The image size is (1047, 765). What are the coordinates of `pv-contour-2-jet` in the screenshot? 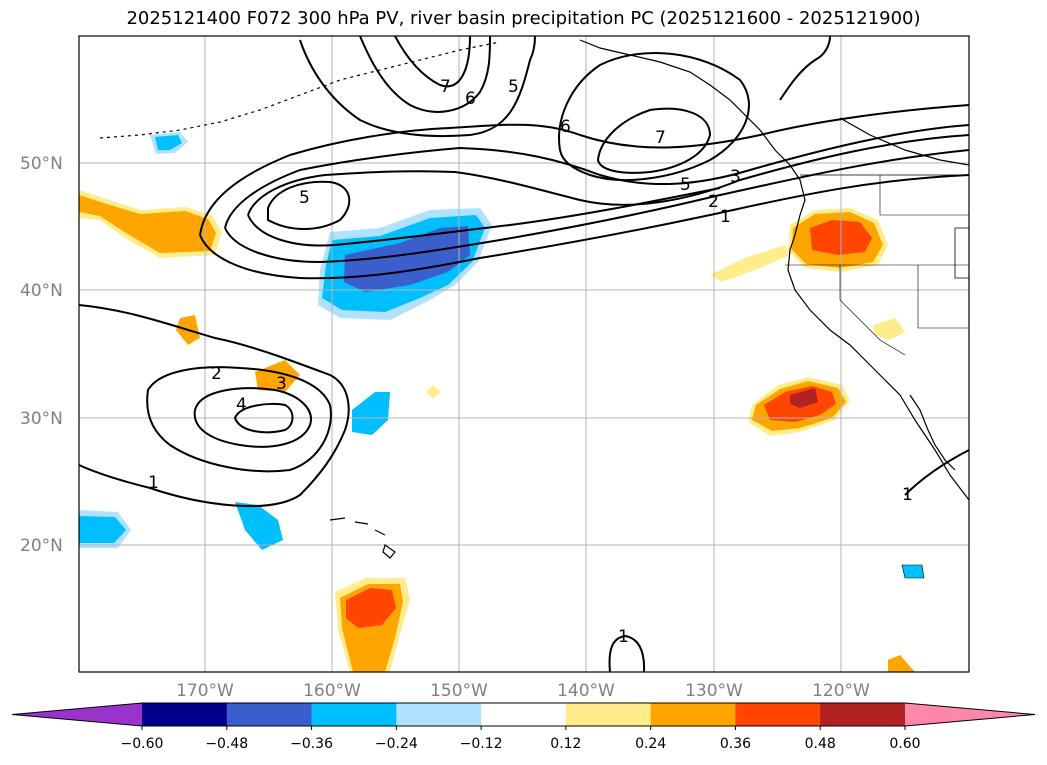 It's located at (596, 176).